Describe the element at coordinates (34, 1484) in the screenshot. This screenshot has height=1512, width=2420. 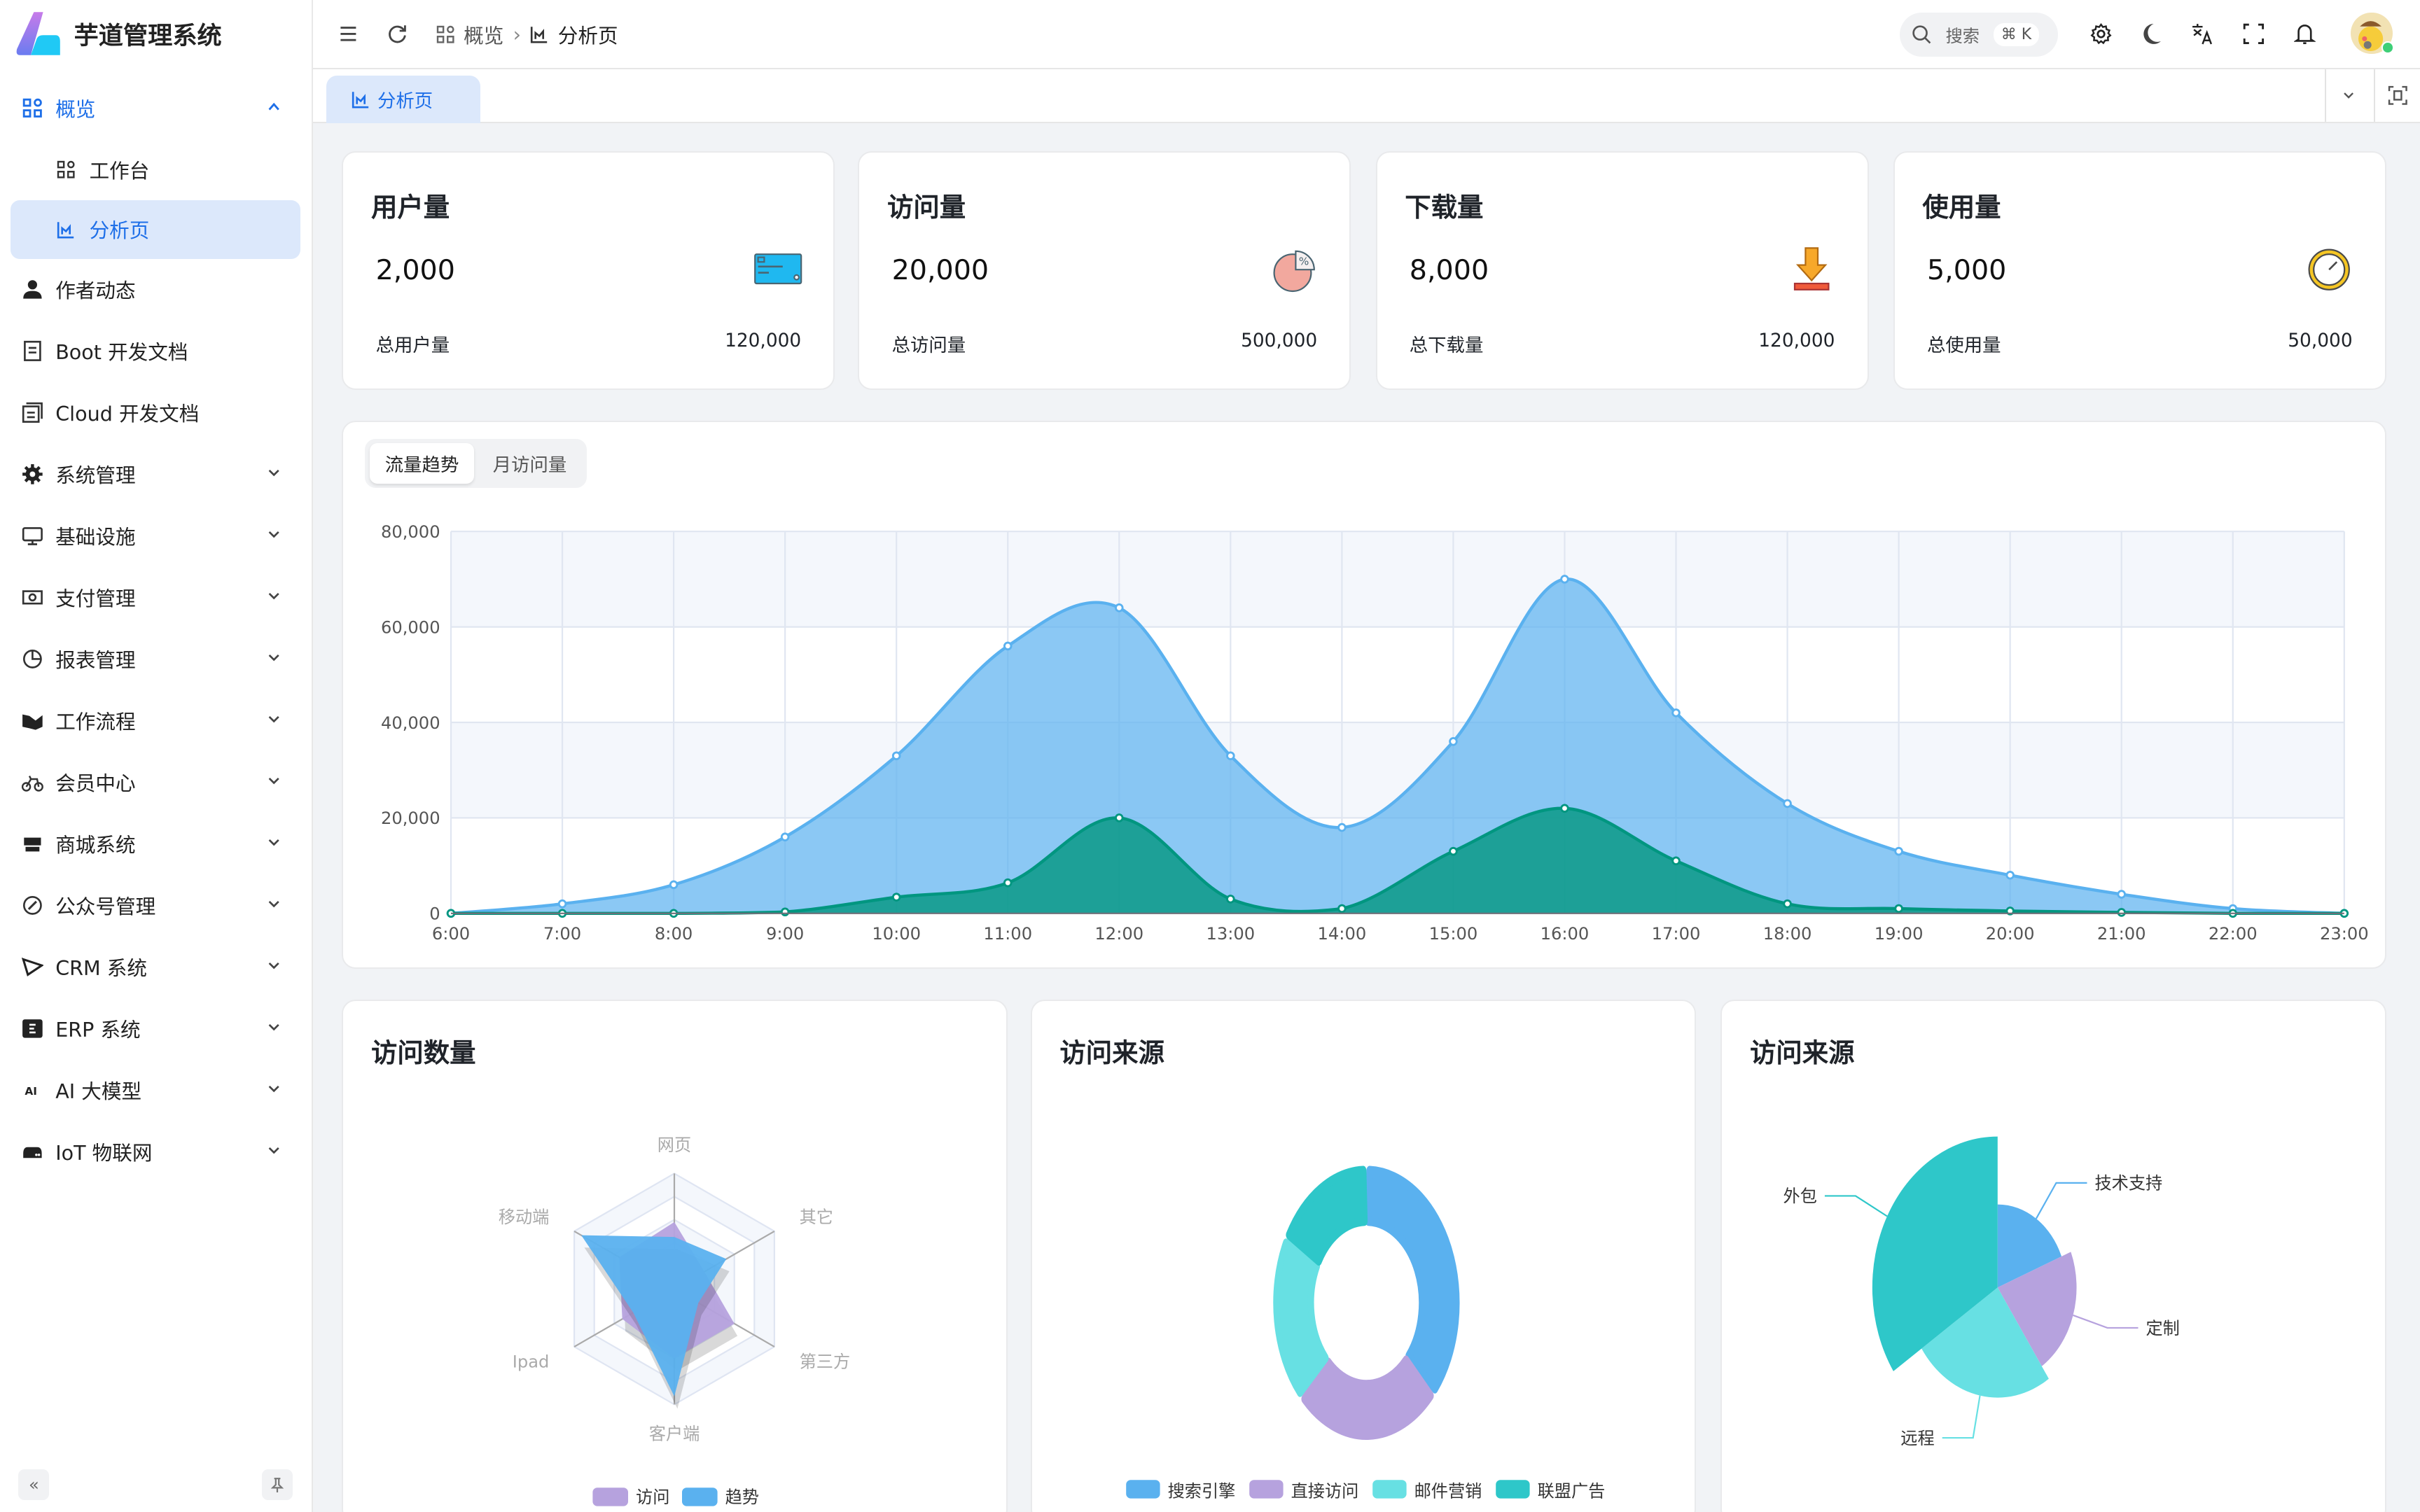
I see `collapse-sidebar-button: «` at that location.